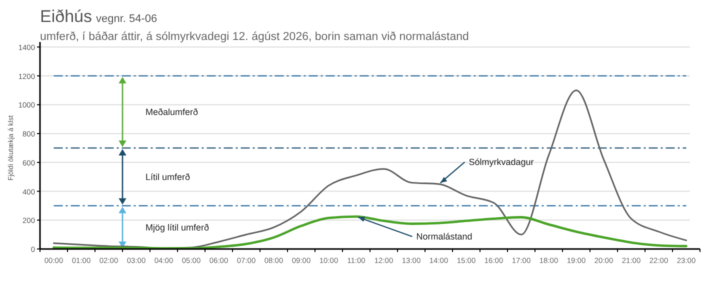 This screenshot has width=713, height=289. What do you see at coordinates (444, 237) in the screenshot?
I see `series-label: Normalástand` at bounding box center [444, 237].